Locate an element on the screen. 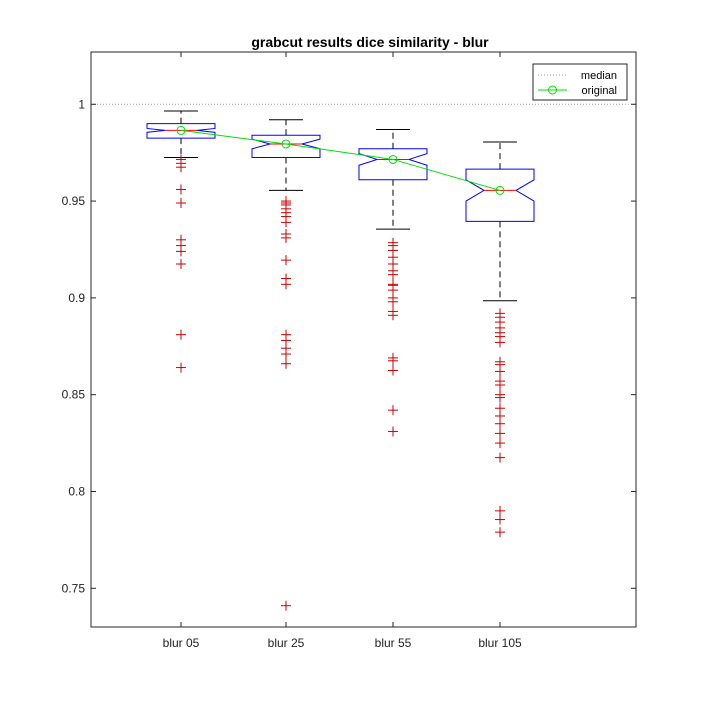  legend-label: original is located at coordinates (599, 91).